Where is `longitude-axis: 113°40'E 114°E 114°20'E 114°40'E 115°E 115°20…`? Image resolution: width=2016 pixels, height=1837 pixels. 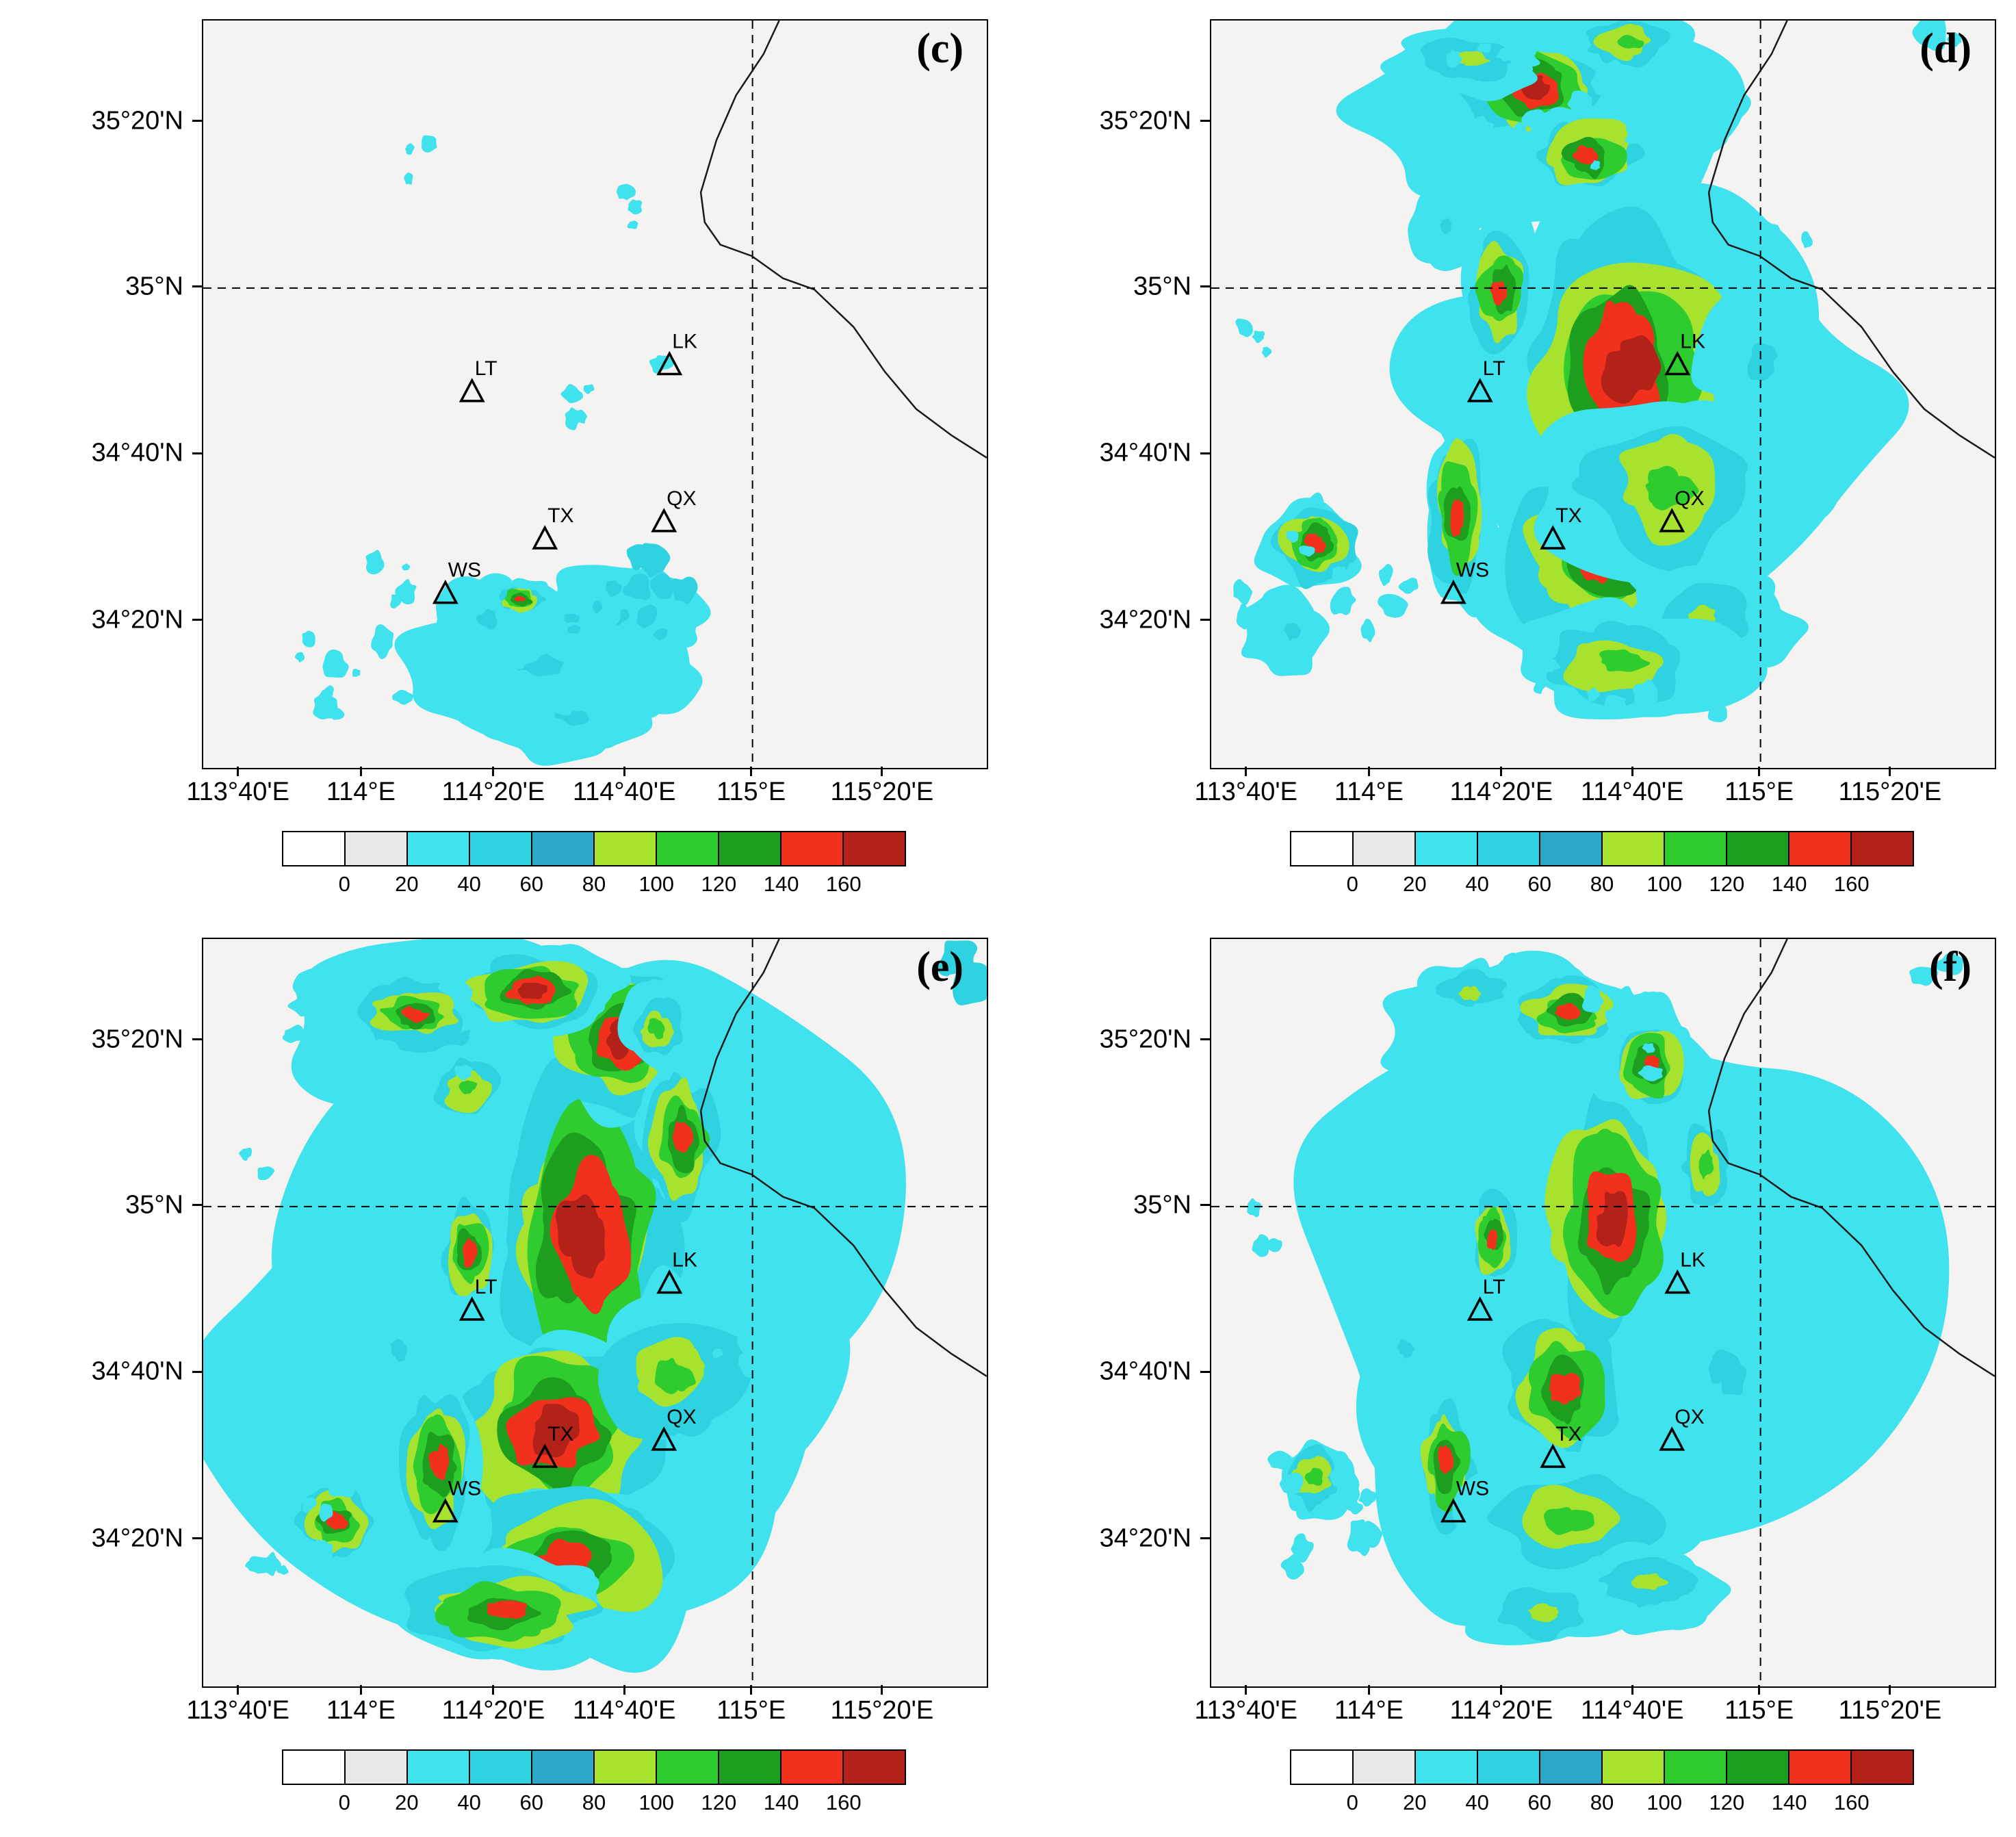 longitude-axis: 113°40'E 114°E 114°20'E 114°40'E 115°E 115°20… is located at coordinates (1593, 795).